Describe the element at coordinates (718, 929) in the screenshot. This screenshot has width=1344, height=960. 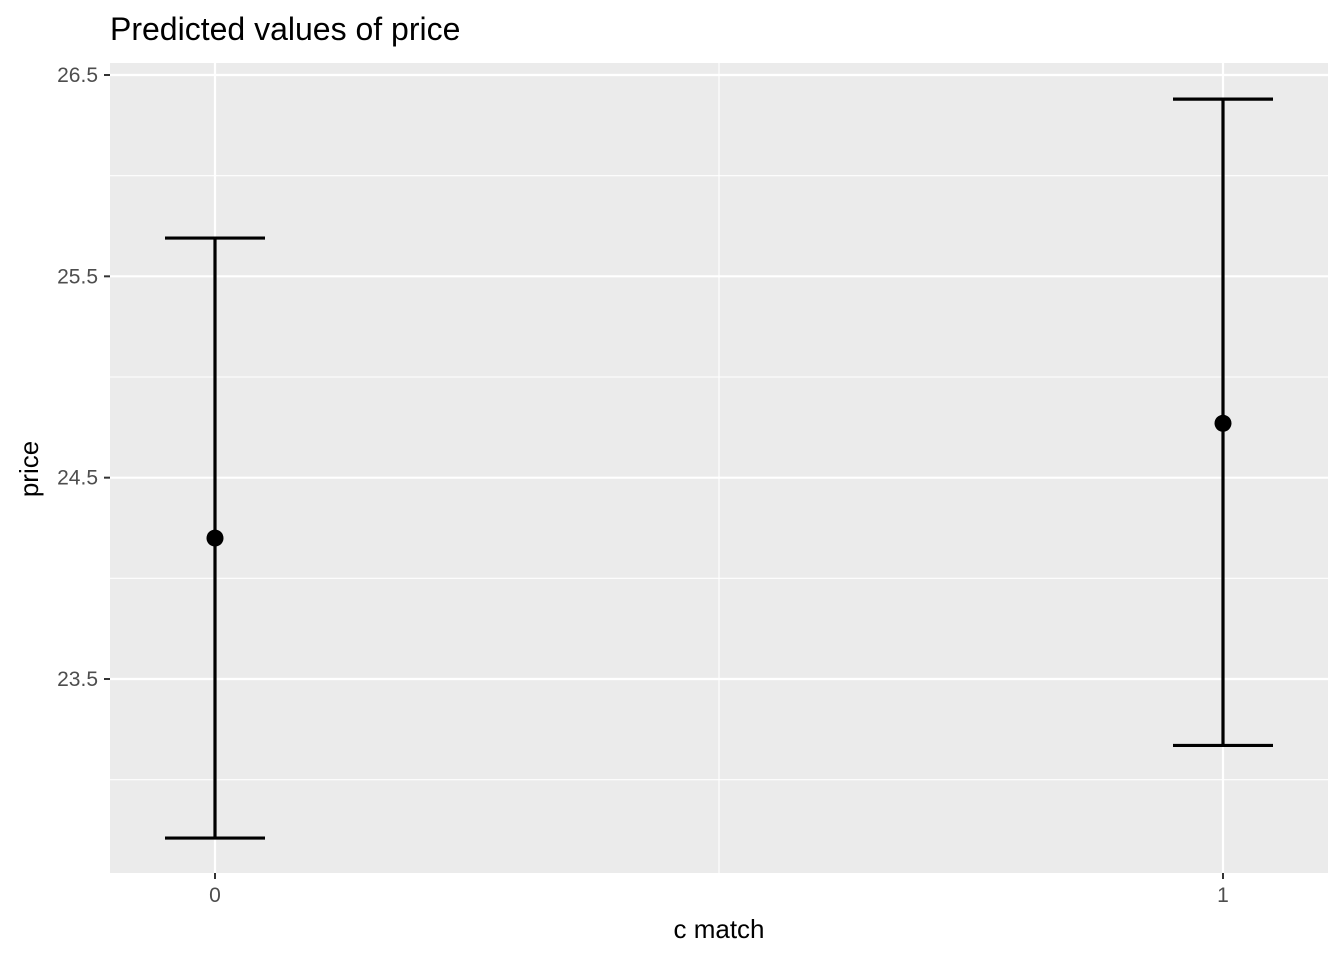
I see `x-axis-title: c match` at that location.